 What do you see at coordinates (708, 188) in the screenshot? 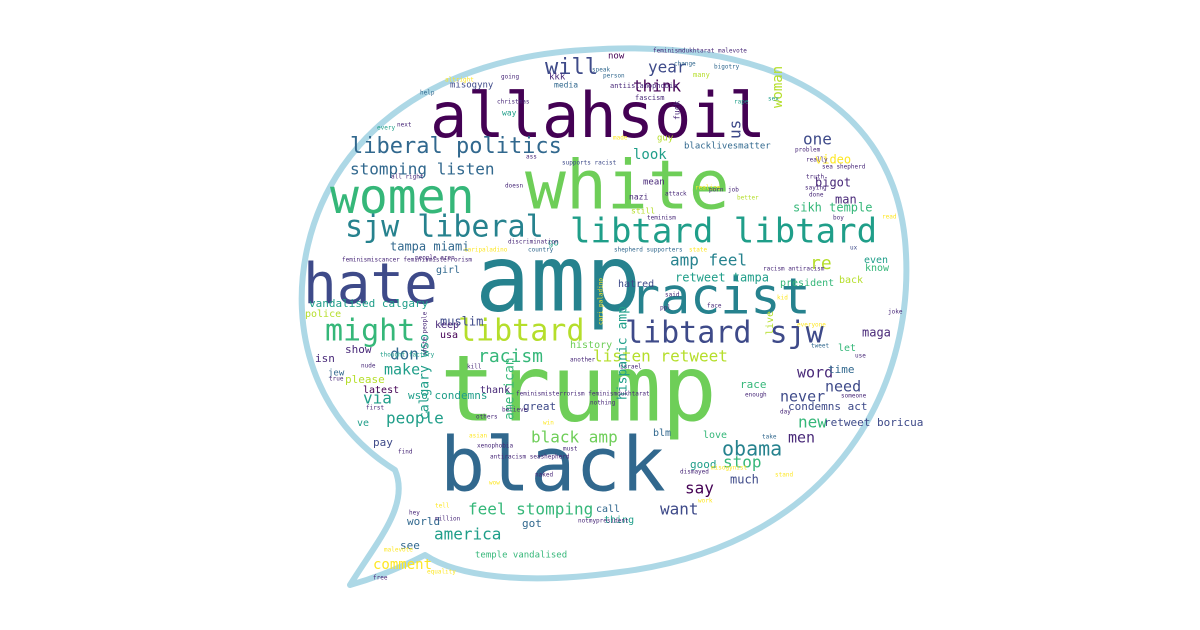
I see `word-realize: realize` at bounding box center [708, 188].